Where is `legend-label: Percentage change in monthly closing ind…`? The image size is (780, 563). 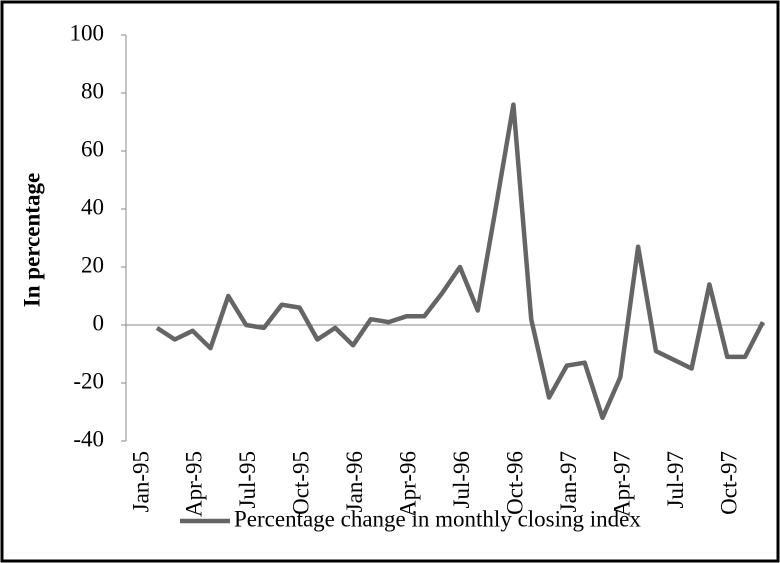 legend-label: Percentage change in monthly closing ind… is located at coordinates (437, 518).